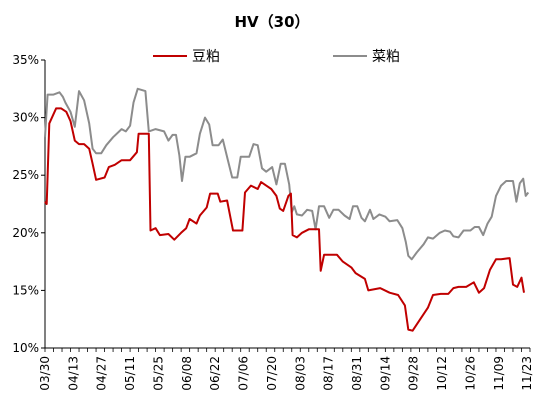 This screenshot has height=409, width=550. I want to click on chart-title: HV（30）, so click(271, 22).